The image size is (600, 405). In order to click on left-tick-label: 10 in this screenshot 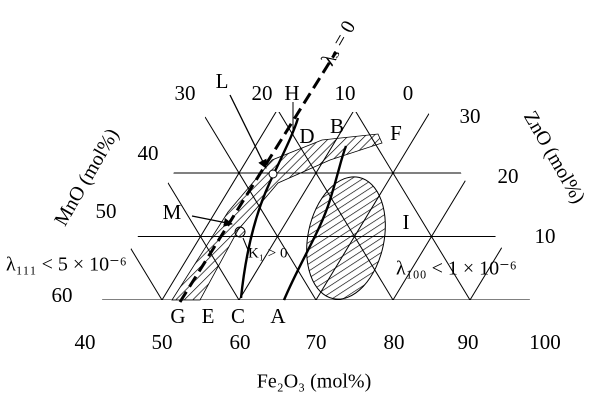, I will do `click(345, 93)`.